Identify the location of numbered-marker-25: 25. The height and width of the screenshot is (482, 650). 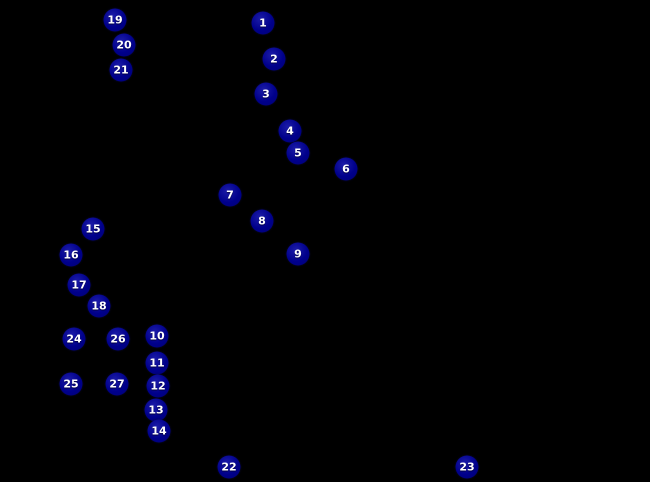
(71, 384).